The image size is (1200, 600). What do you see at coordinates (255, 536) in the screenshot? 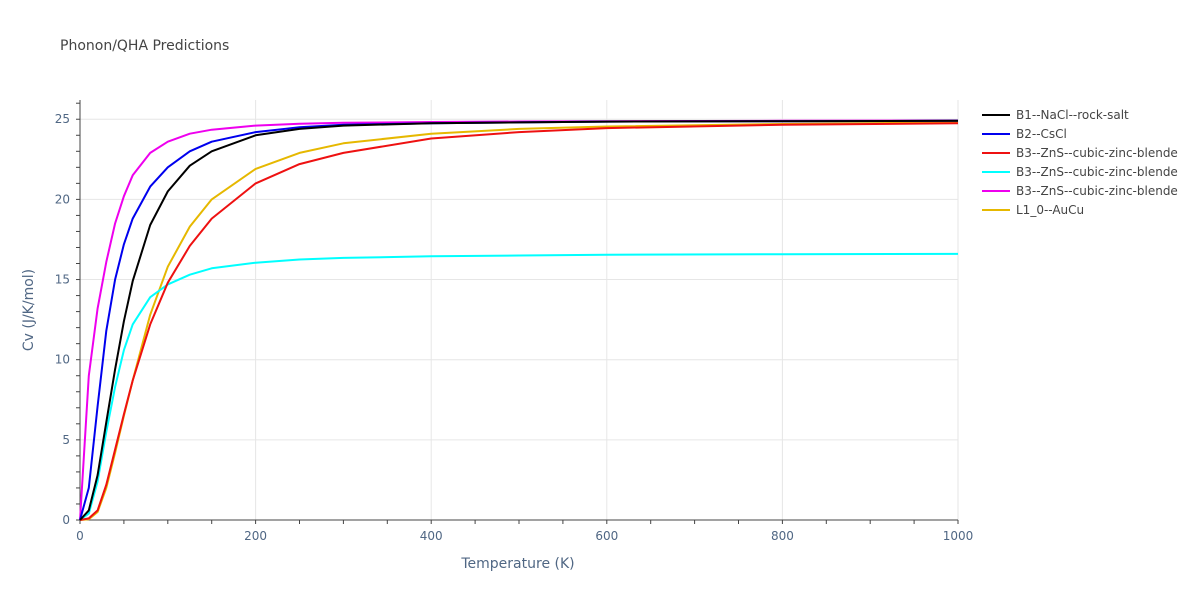
I see `x-tick-label: 200` at bounding box center [255, 536].